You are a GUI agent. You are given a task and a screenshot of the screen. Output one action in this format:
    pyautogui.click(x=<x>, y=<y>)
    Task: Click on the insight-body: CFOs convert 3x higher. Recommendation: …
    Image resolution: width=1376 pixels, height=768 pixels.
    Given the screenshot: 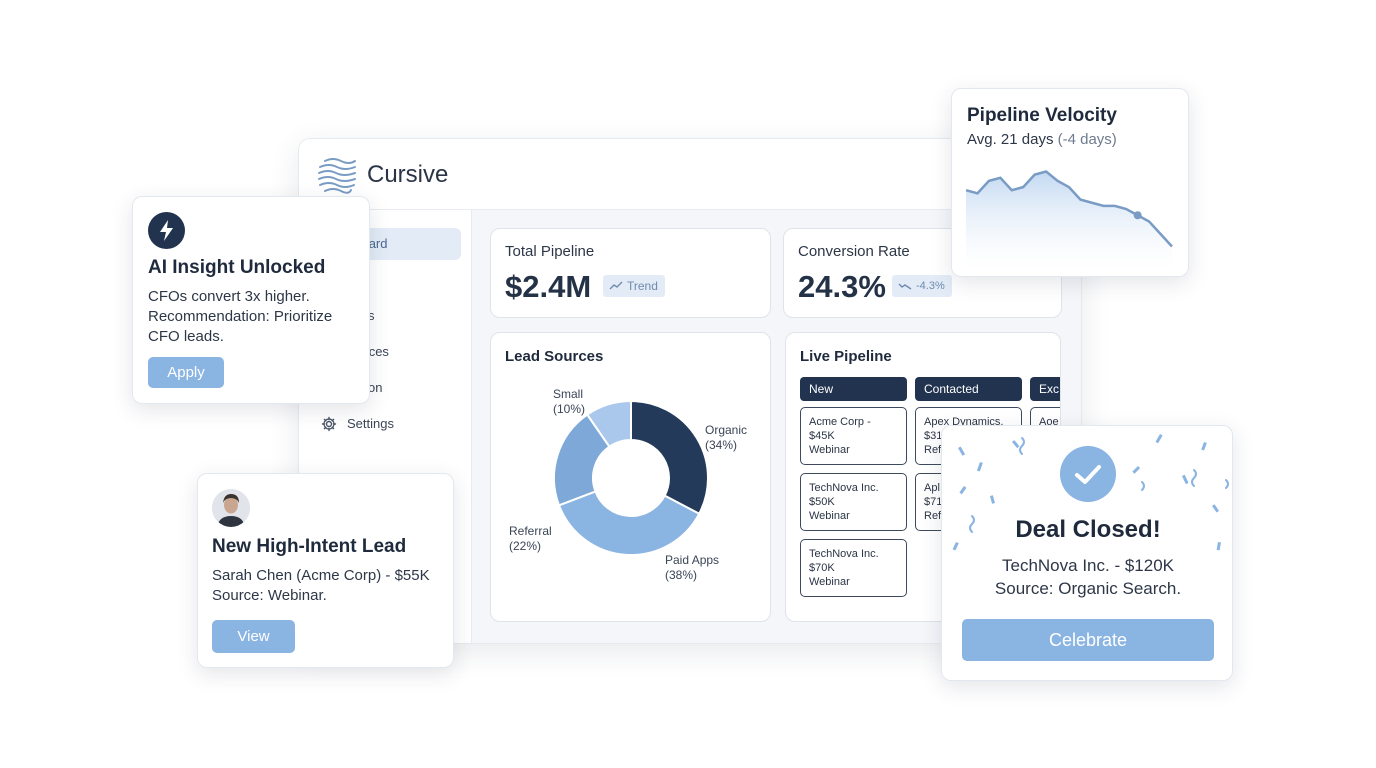 What is the action you would take?
    pyautogui.click(x=240, y=317)
    